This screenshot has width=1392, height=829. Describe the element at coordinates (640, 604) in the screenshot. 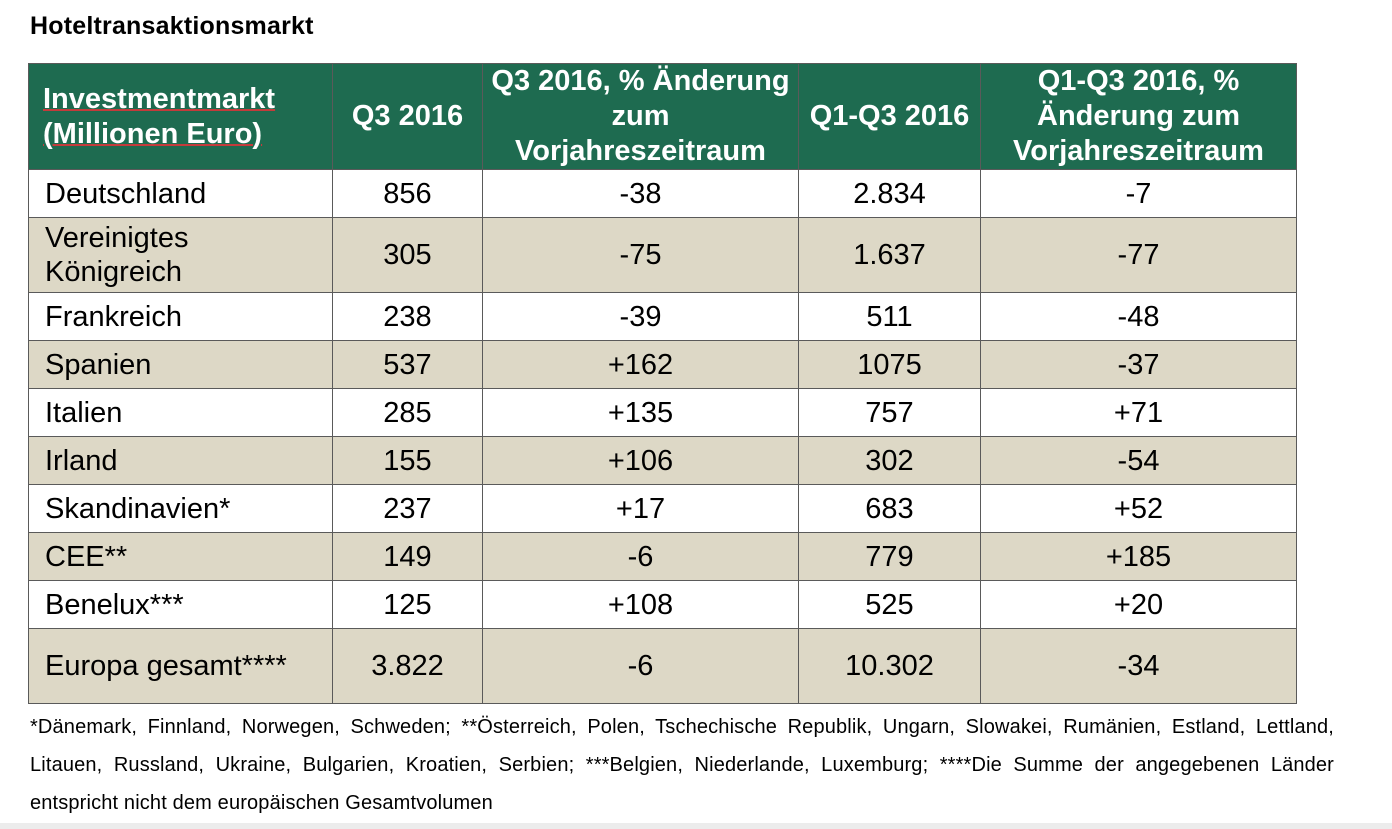

I see `cell-q3-change: +108` at that location.